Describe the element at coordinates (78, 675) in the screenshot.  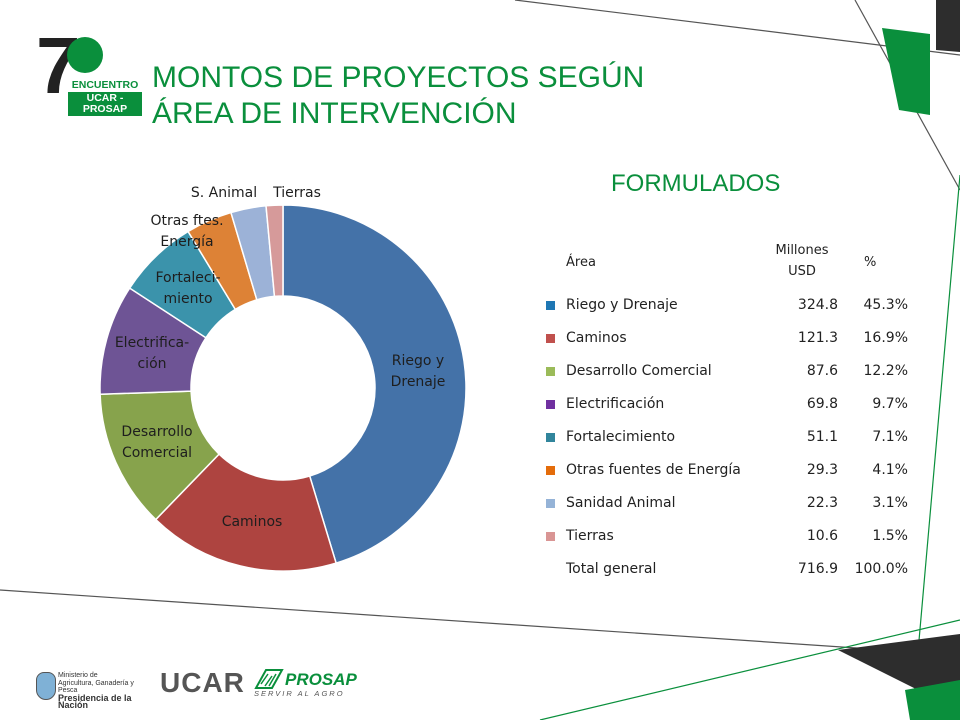
I see `ministry-line1: Ministerio de` at that location.